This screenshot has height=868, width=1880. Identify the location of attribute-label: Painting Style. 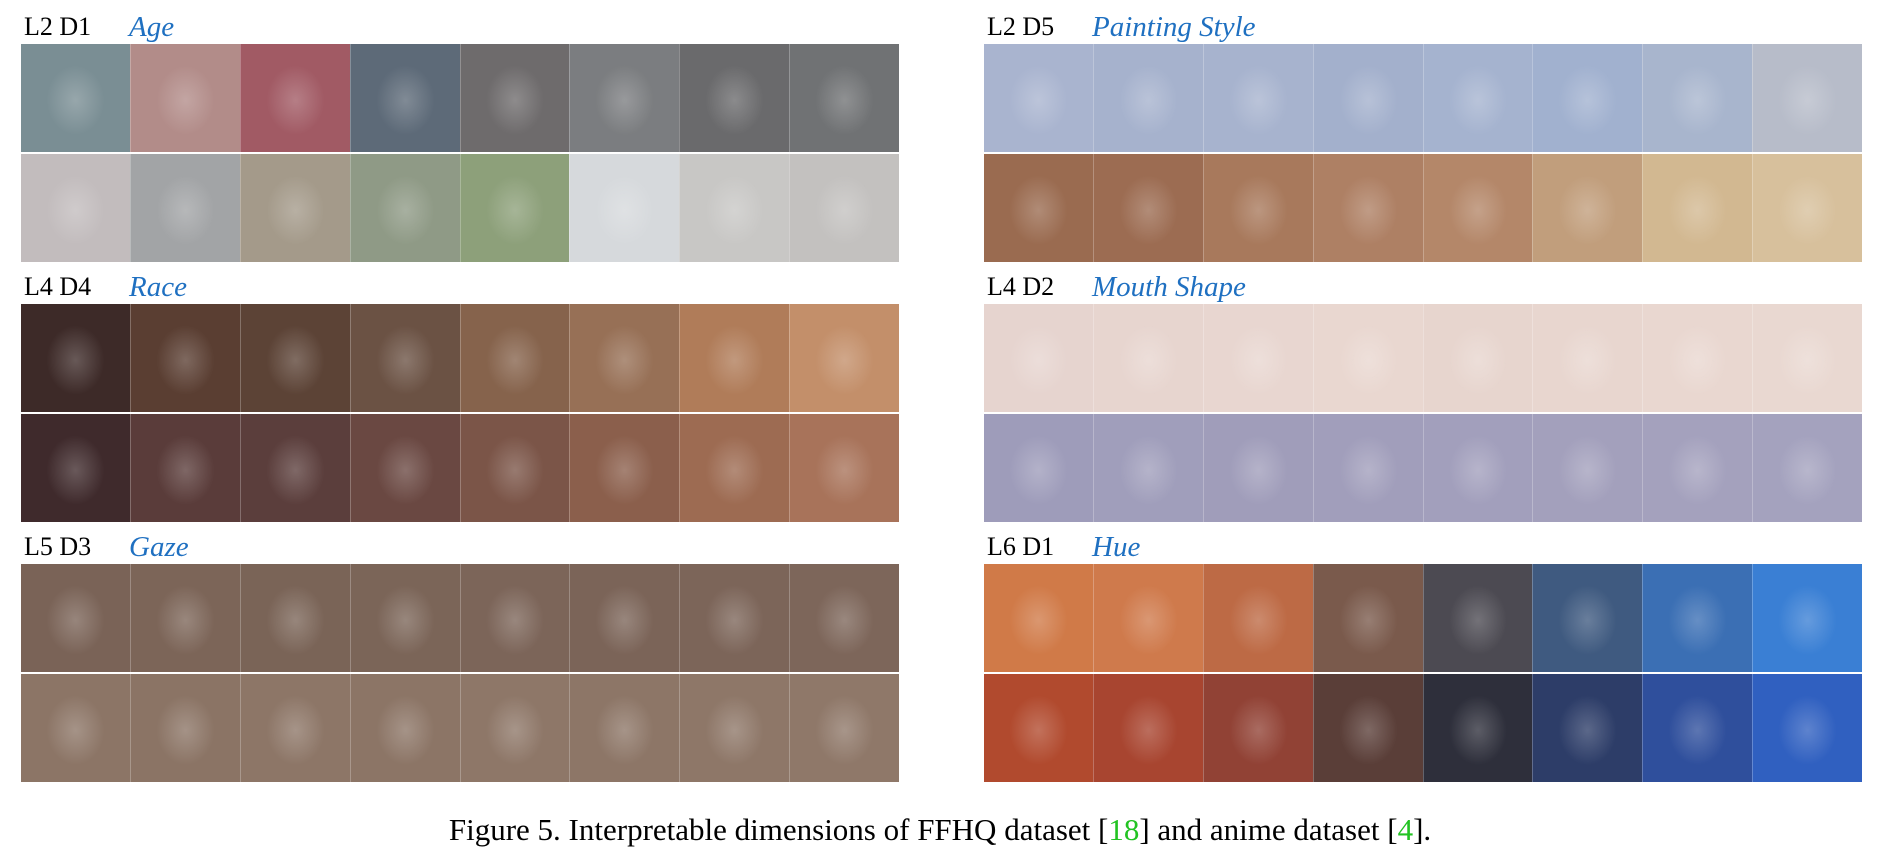
(1174, 27).